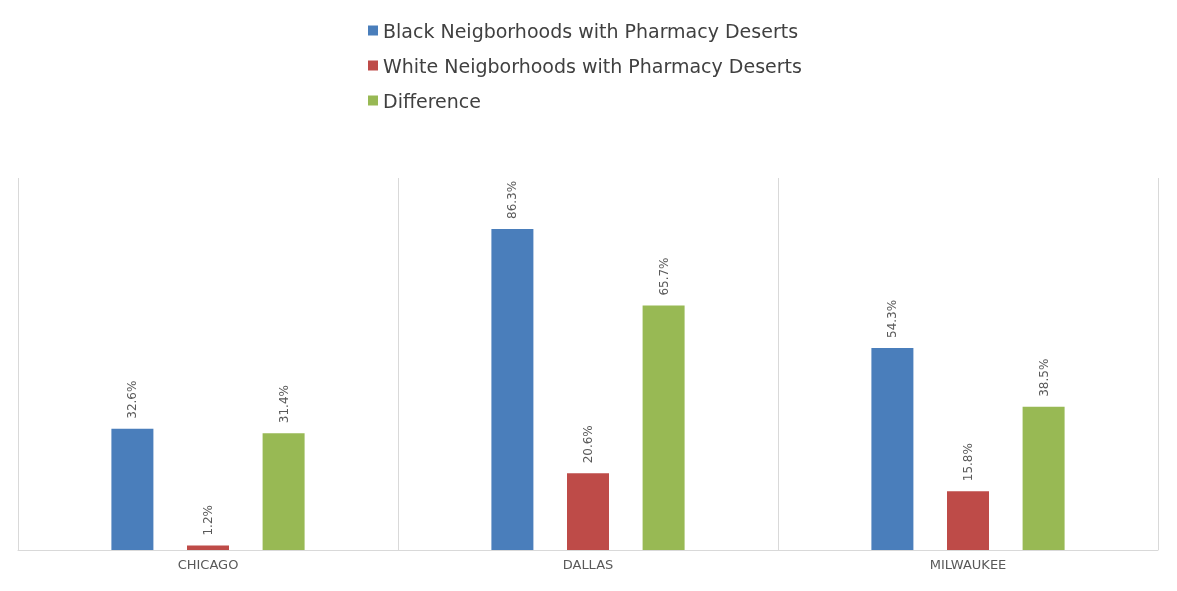 The height and width of the screenshot is (591, 1177). What do you see at coordinates (892, 318) in the screenshot?
I see `data-label: 54.3%` at bounding box center [892, 318].